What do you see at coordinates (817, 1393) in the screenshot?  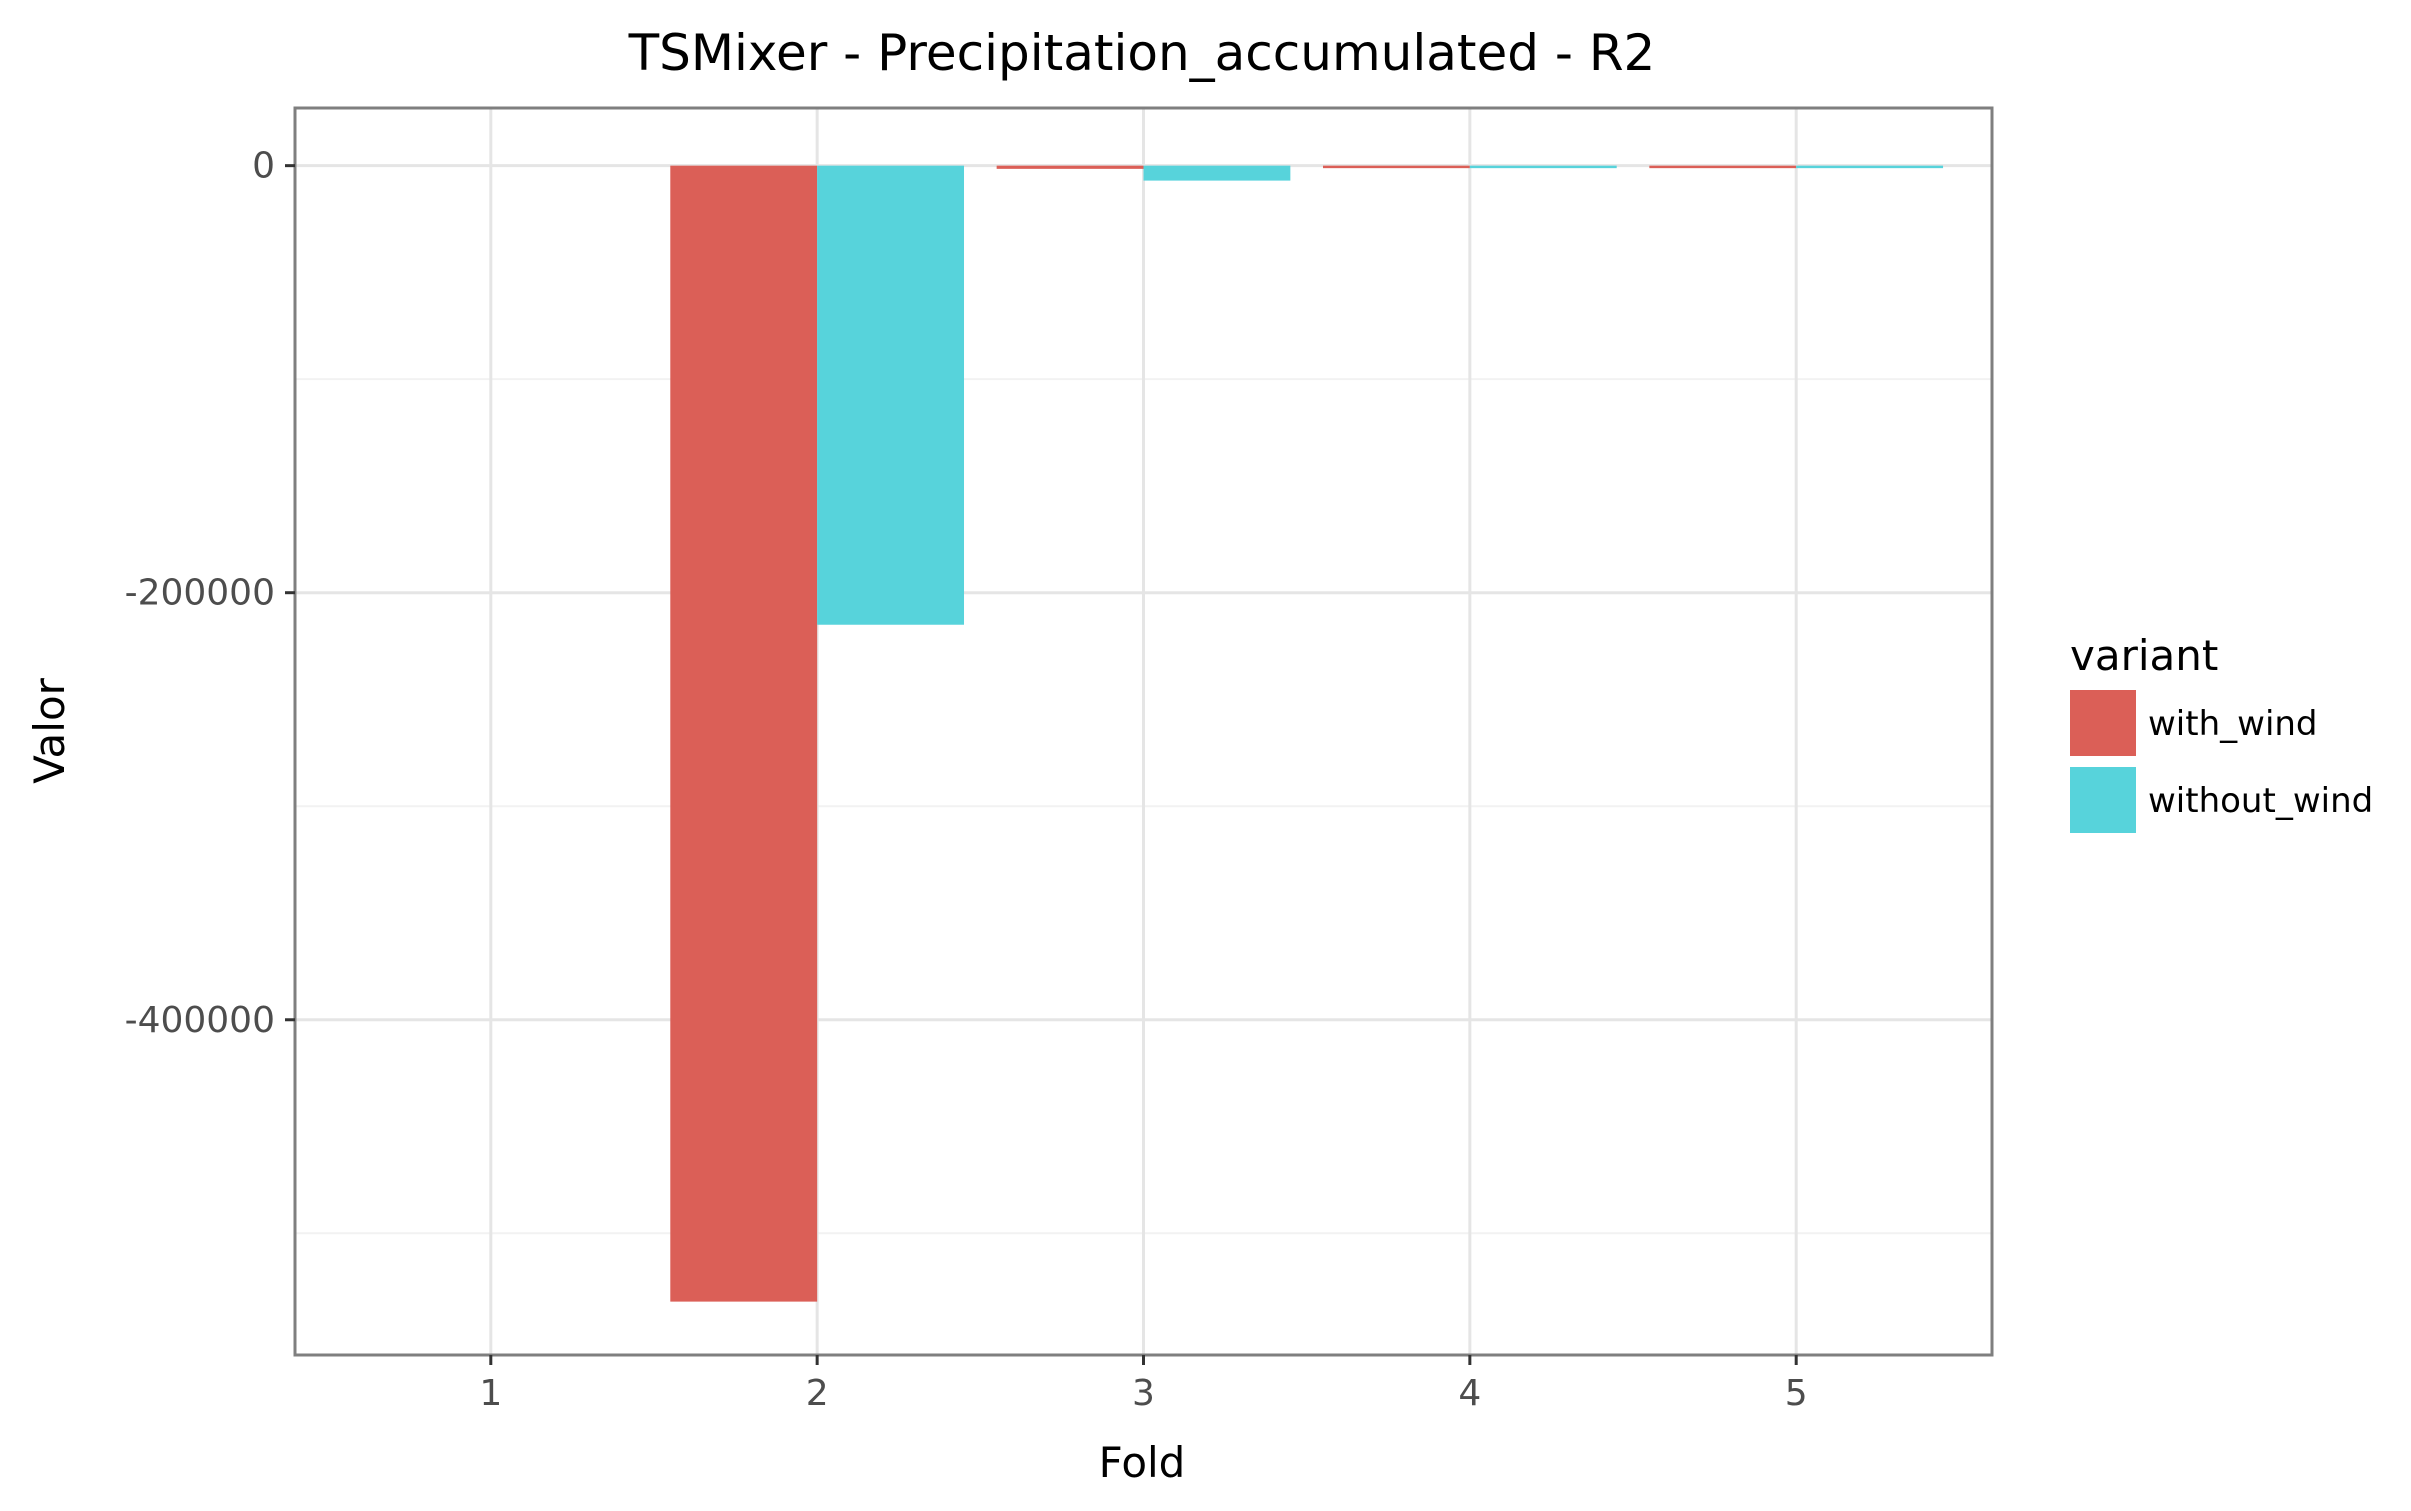 I see `x-tick-label: 2` at bounding box center [817, 1393].